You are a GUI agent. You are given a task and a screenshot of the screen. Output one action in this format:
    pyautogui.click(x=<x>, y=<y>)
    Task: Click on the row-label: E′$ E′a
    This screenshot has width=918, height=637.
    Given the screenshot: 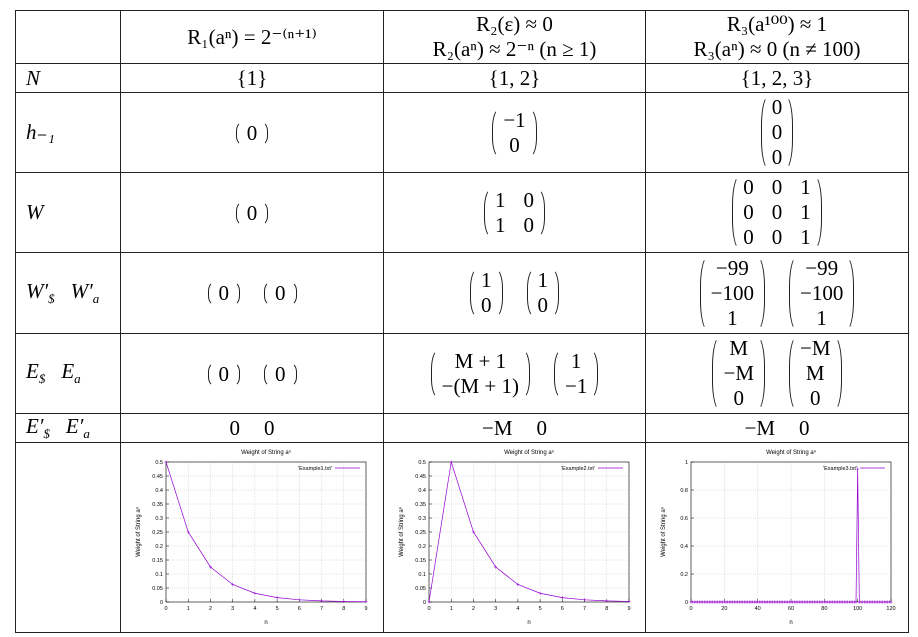 What is the action you would take?
    pyautogui.click(x=68, y=428)
    